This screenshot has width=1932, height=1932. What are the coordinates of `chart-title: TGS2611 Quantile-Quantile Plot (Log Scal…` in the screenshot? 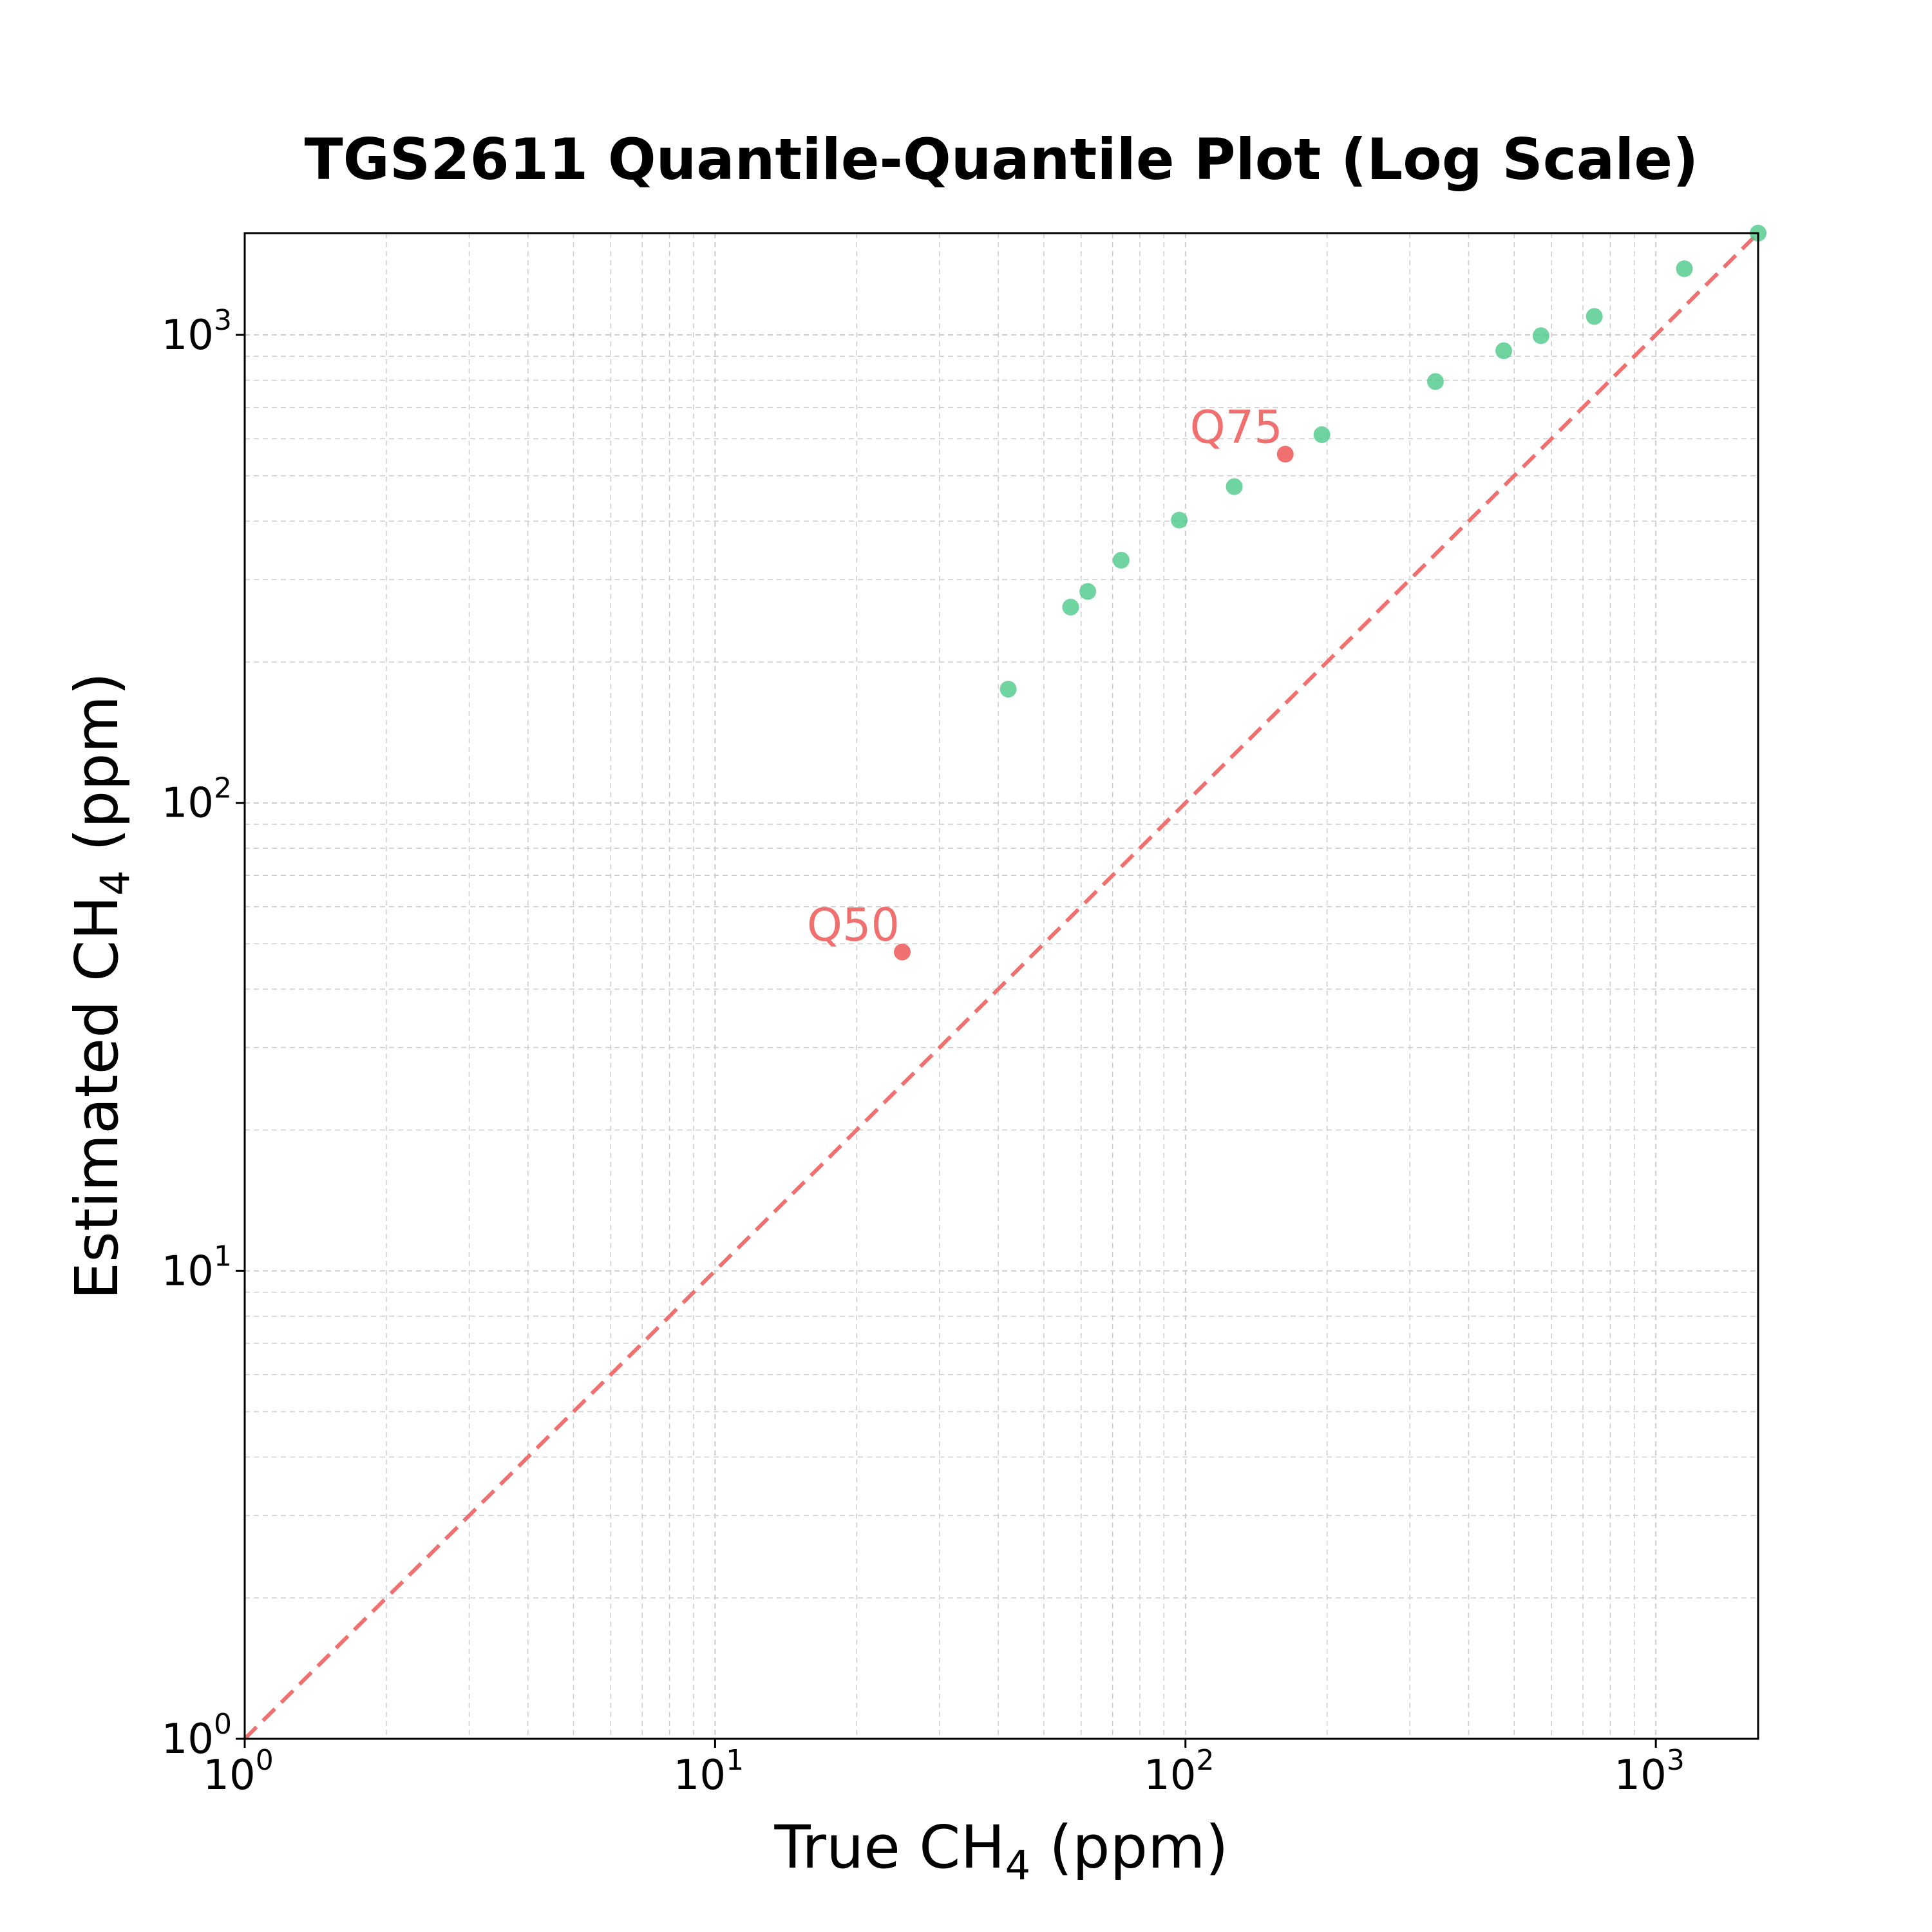 It's located at (1002, 159).